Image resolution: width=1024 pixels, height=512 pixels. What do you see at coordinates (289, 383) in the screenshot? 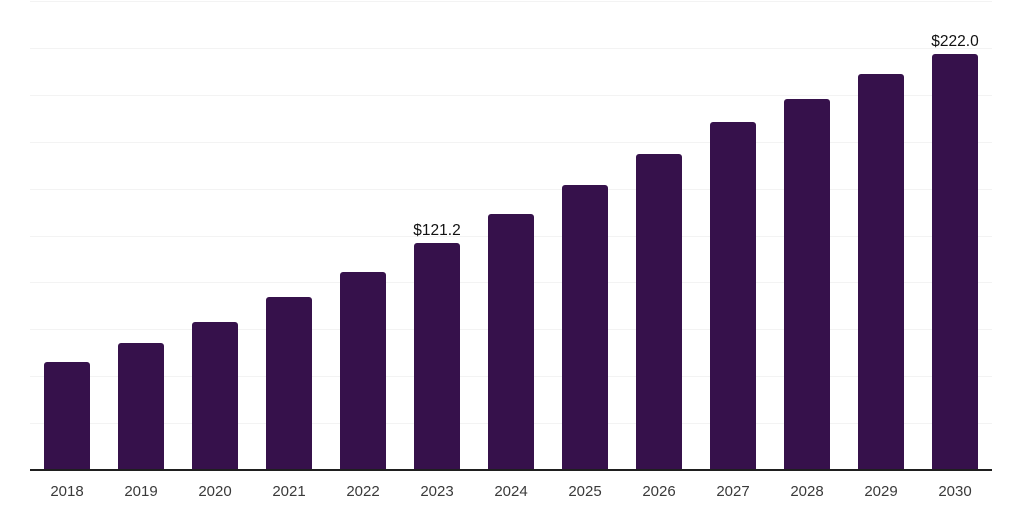
I see `bar-2021` at bounding box center [289, 383].